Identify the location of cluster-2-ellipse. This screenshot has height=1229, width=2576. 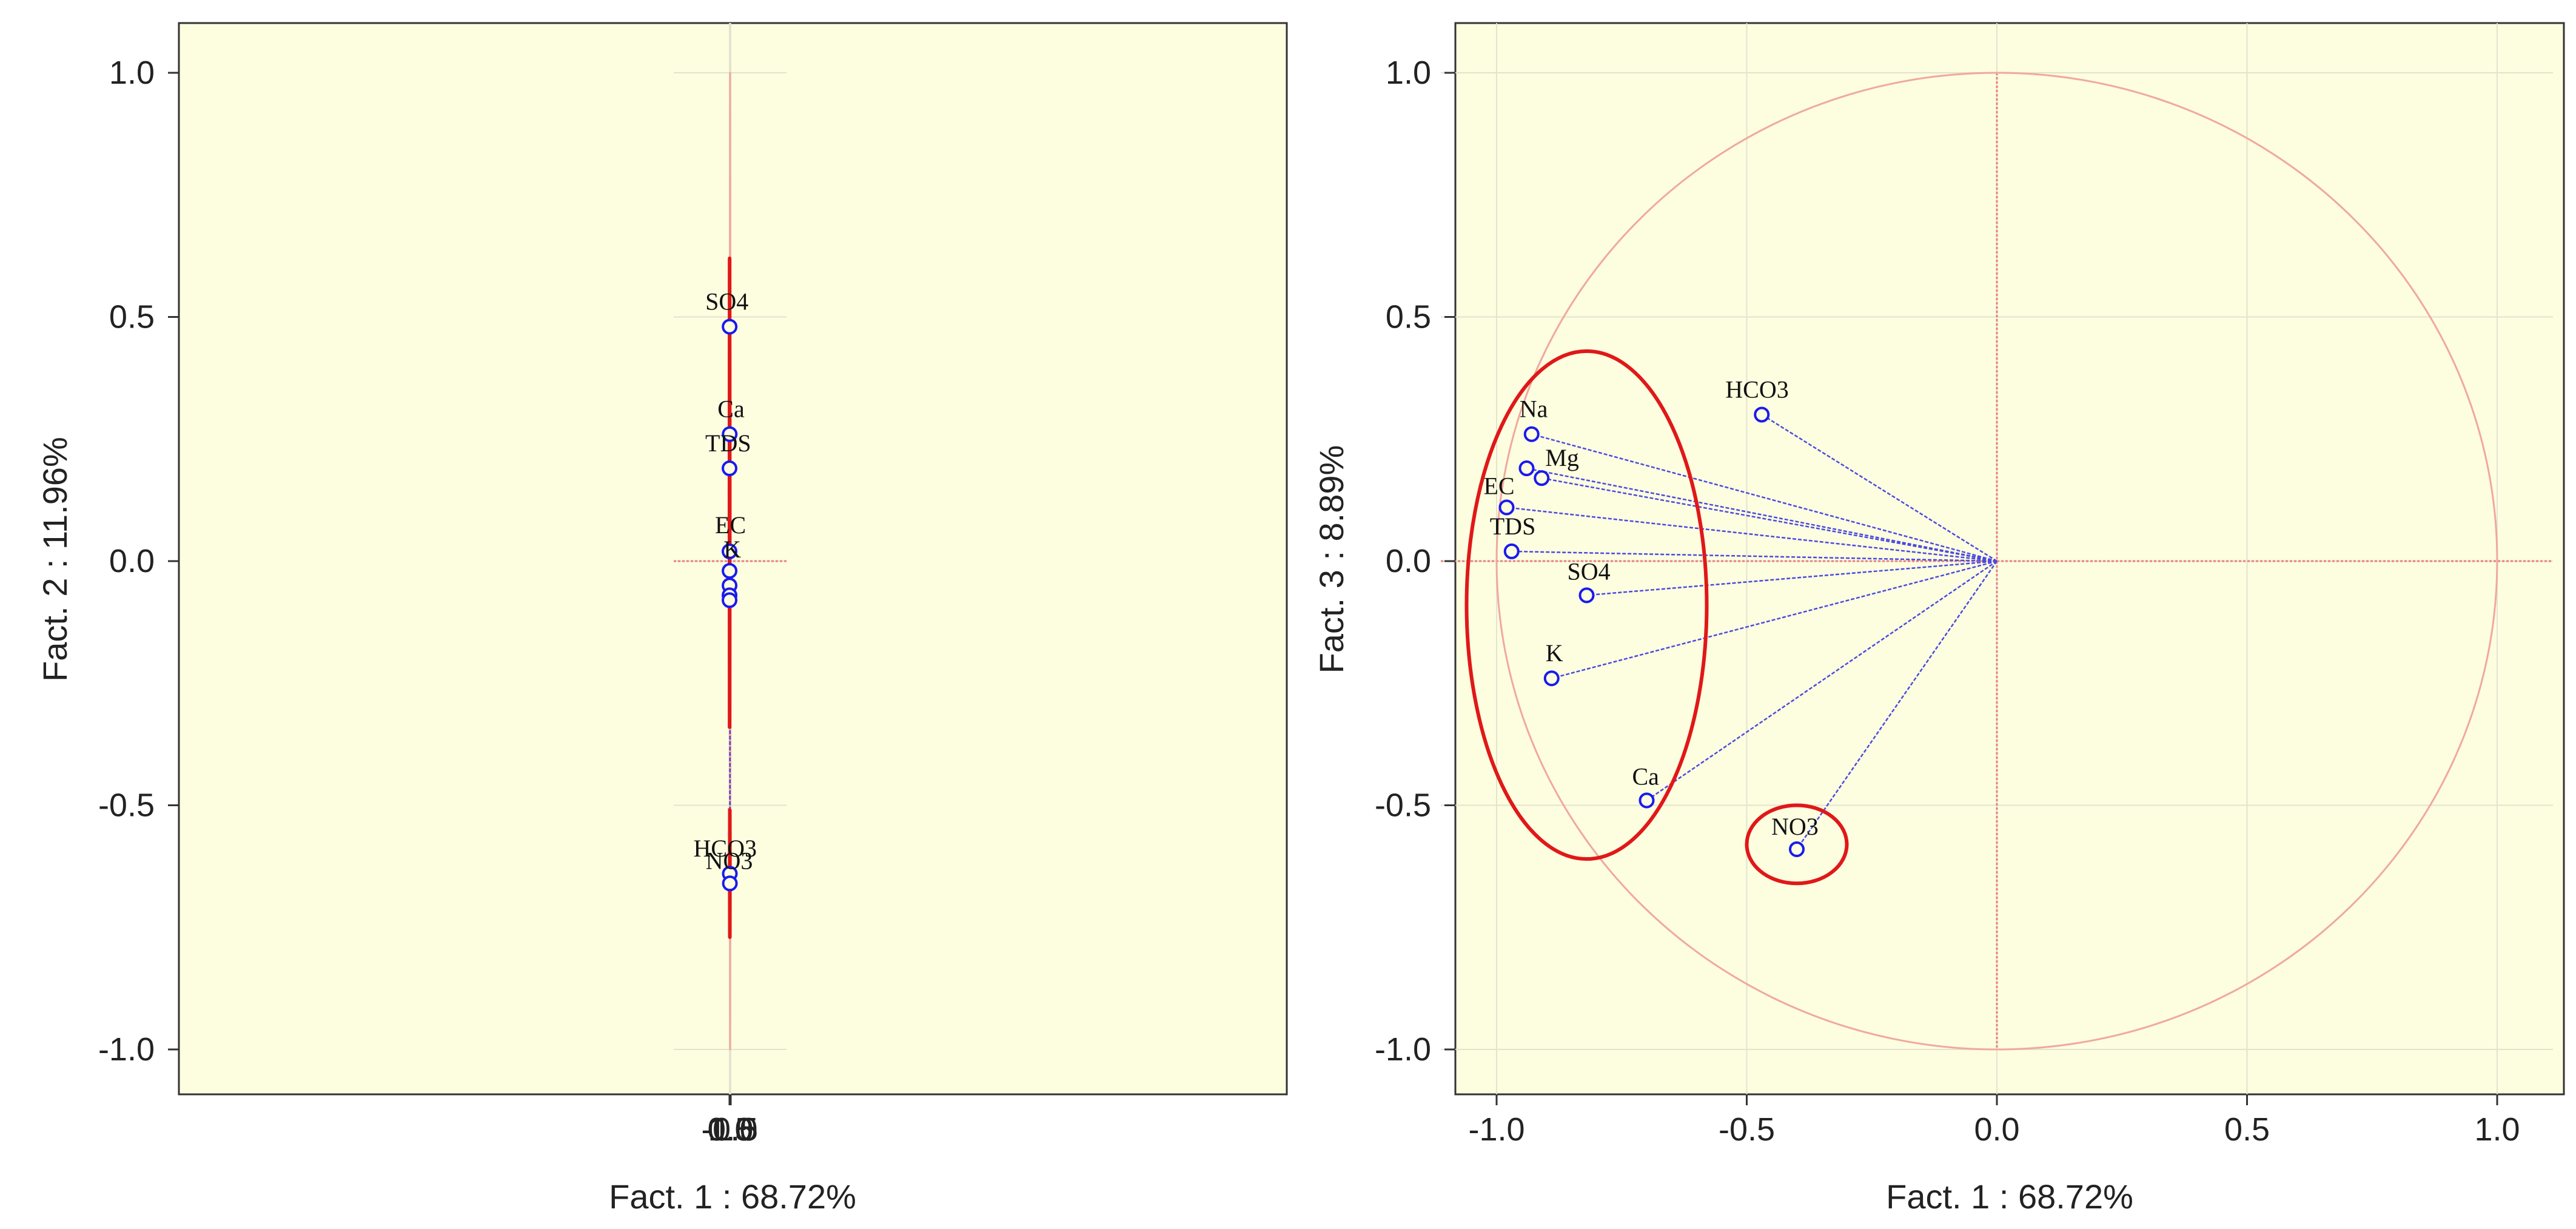
(1797, 844).